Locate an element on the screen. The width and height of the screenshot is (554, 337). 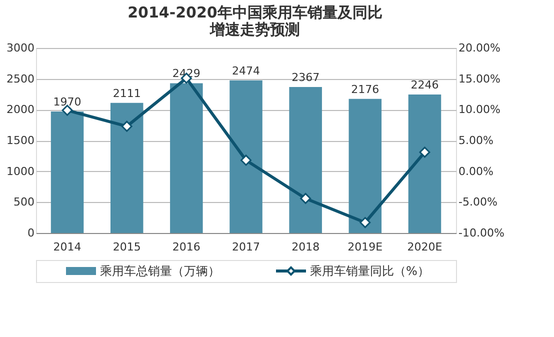
y2-tick-label: 15.00% is located at coordinates (479, 79).